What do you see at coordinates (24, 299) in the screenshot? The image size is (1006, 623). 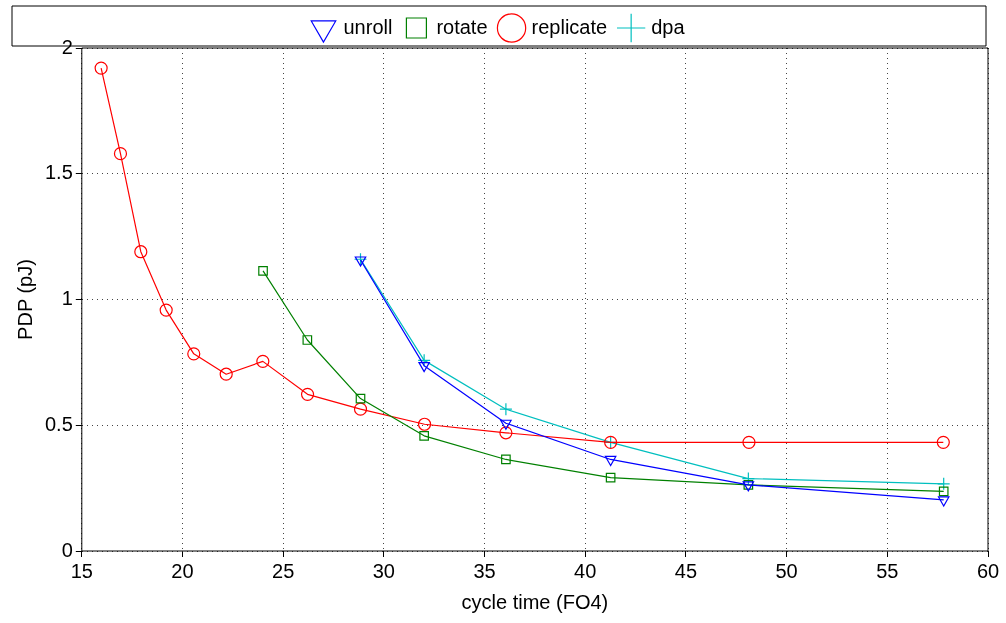 I see `y-axis-title: PDP (pJ)` at bounding box center [24, 299].